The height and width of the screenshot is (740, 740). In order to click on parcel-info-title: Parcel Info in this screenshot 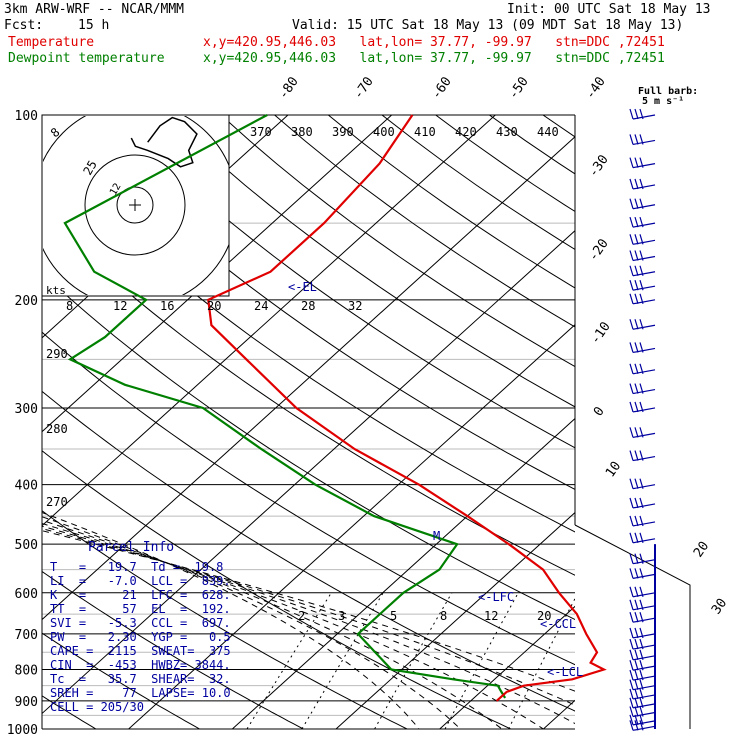, I will do `click(131, 547)`.